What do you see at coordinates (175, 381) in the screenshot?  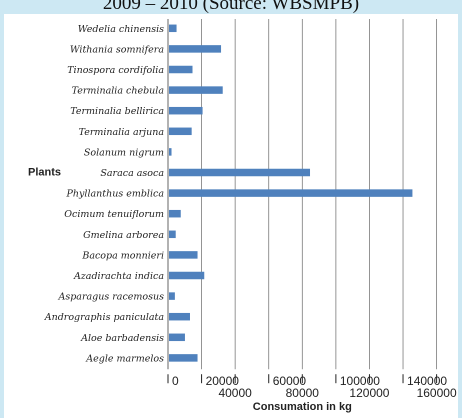 I see `tick-label: 0` at bounding box center [175, 381].